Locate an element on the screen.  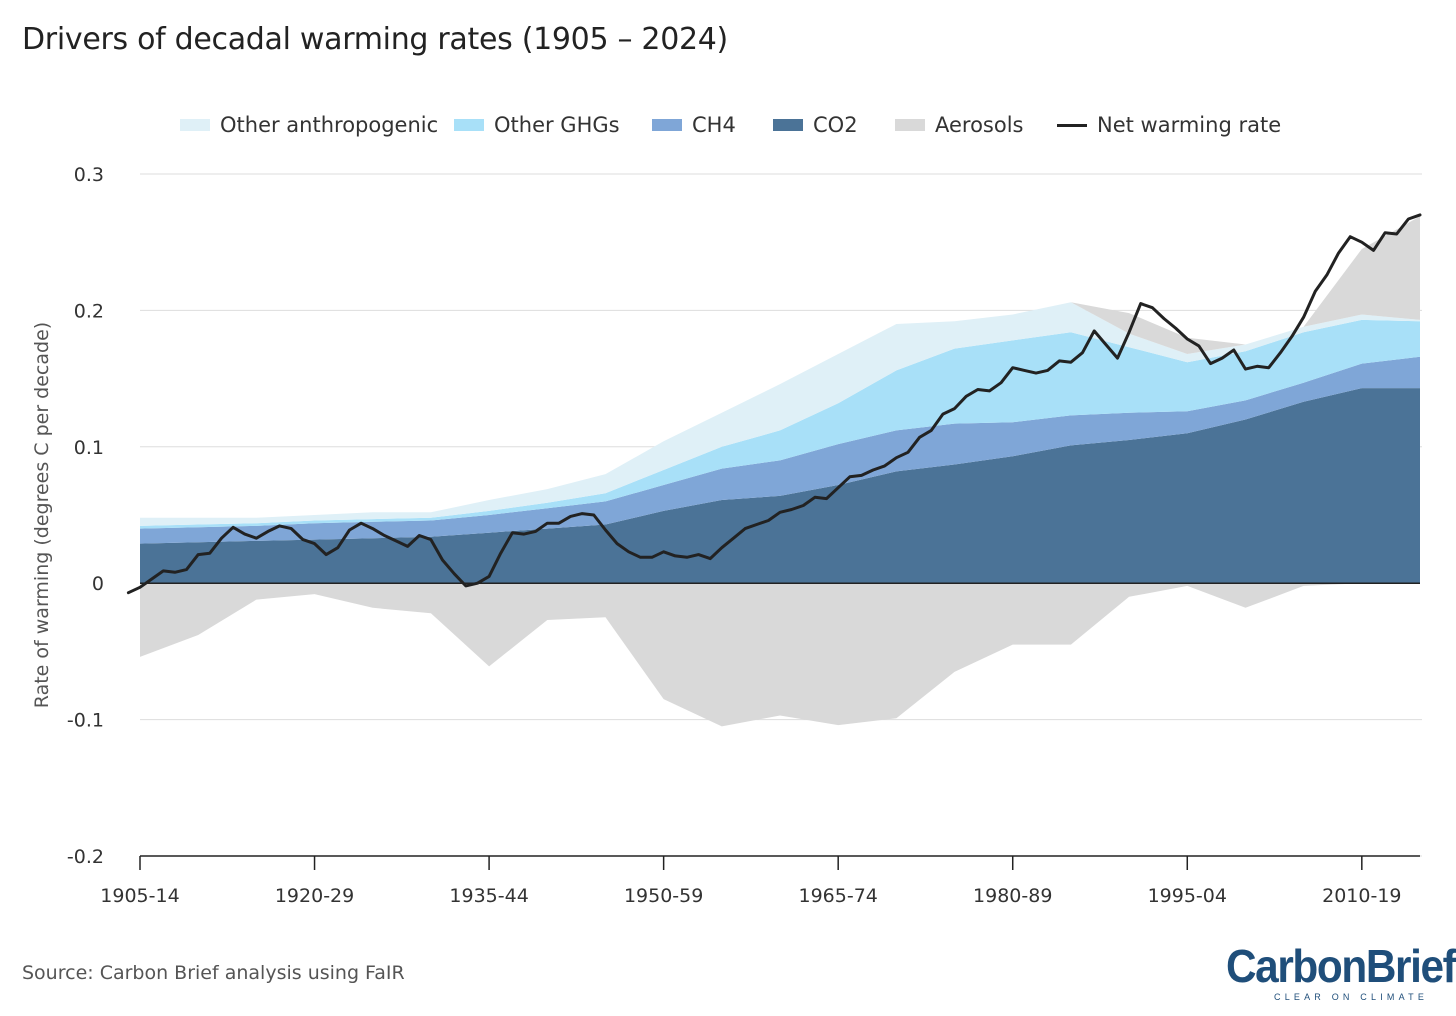
carbon-brief-logo: CarbonBrief CLEAR ON CLIMATE is located at coordinates (1341, 973).